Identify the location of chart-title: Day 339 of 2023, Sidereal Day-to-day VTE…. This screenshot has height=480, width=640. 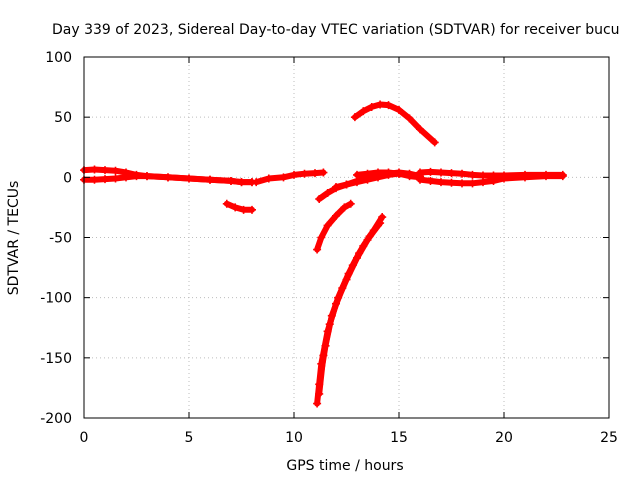
(336, 30).